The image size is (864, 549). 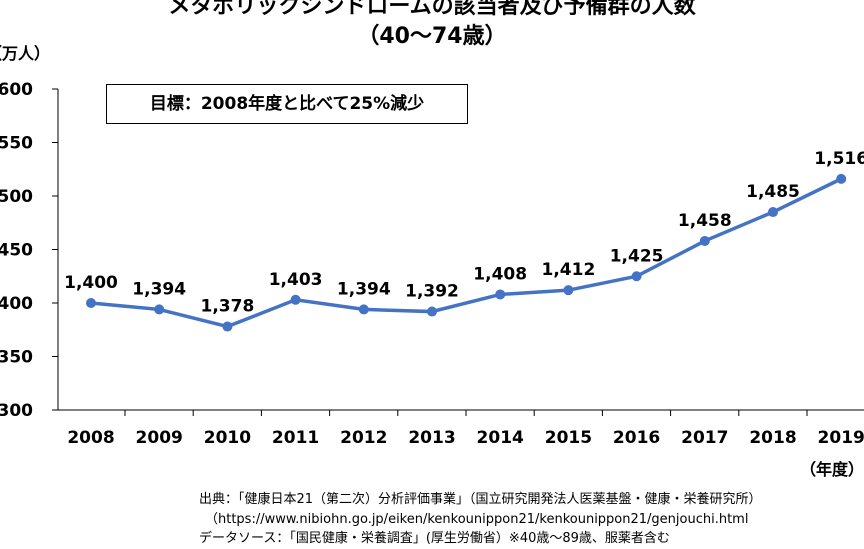 What do you see at coordinates (500, 274) in the screenshot?
I see `data-label: 1,408` at bounding box center [500, 274].